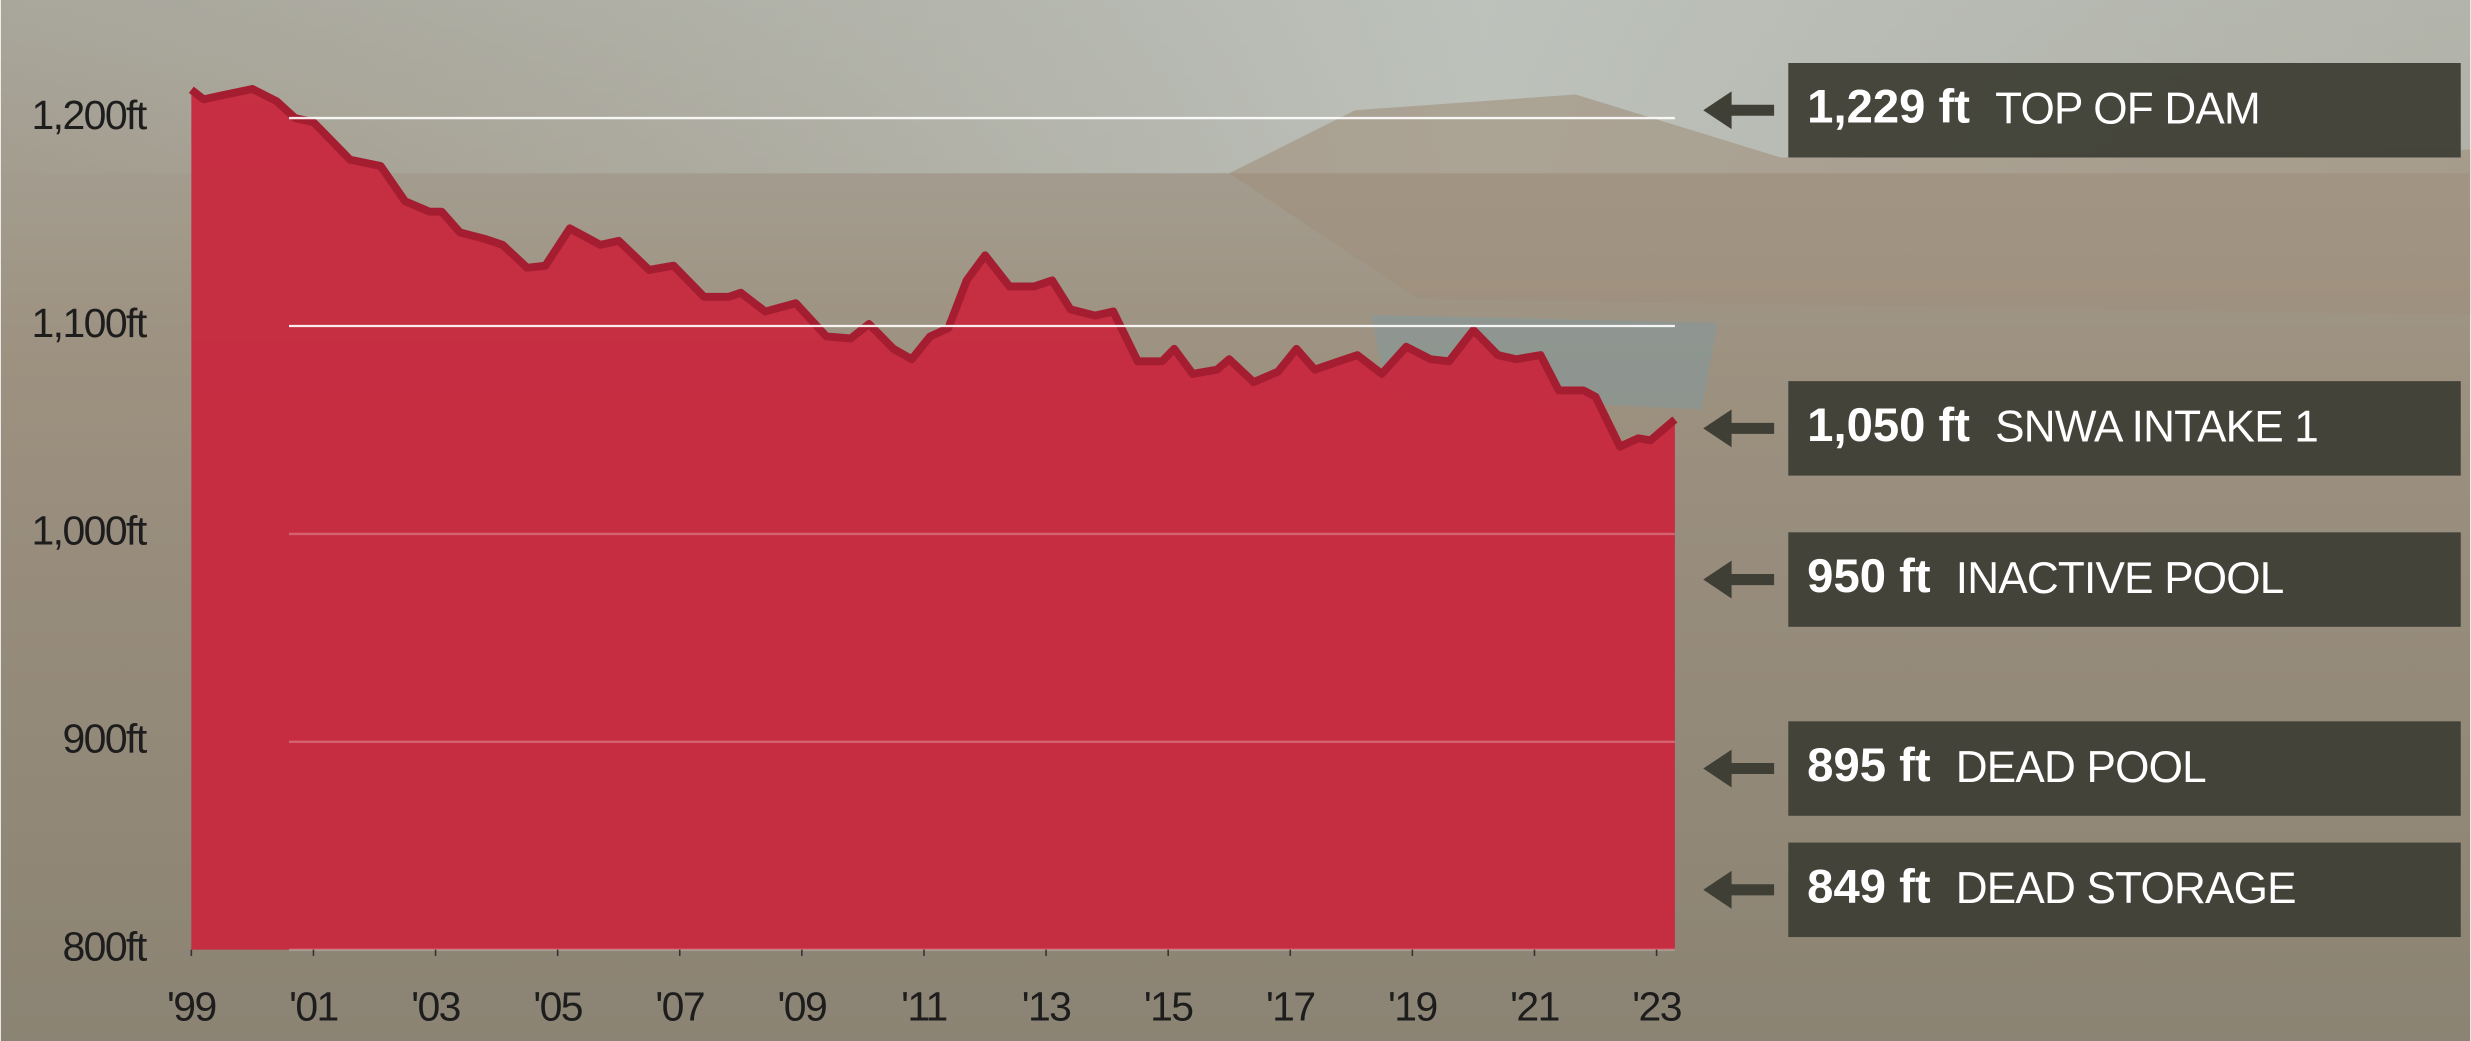 The height and width of the screenshot is (1041, 2471). I want to click on annotation-label: TOP OF DAM, so click(2127, 108).